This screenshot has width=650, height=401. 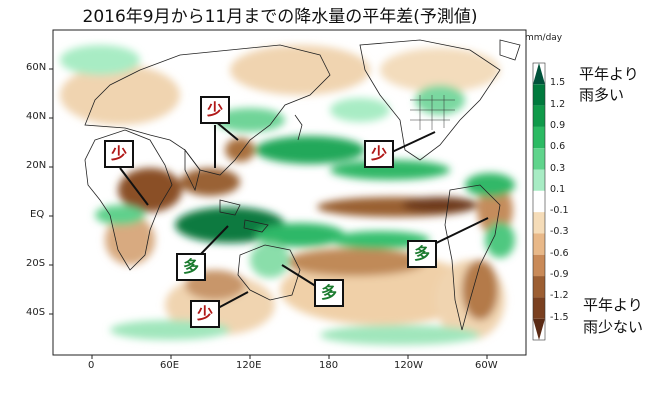 What do you see at coordinates (329, 293) in the screenshot?
I see `wet-marker-south-pacific: 多` at bounding box center [329, 293].